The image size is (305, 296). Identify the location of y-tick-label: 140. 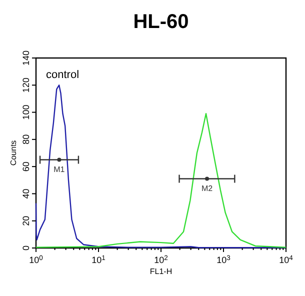
(26, 58).